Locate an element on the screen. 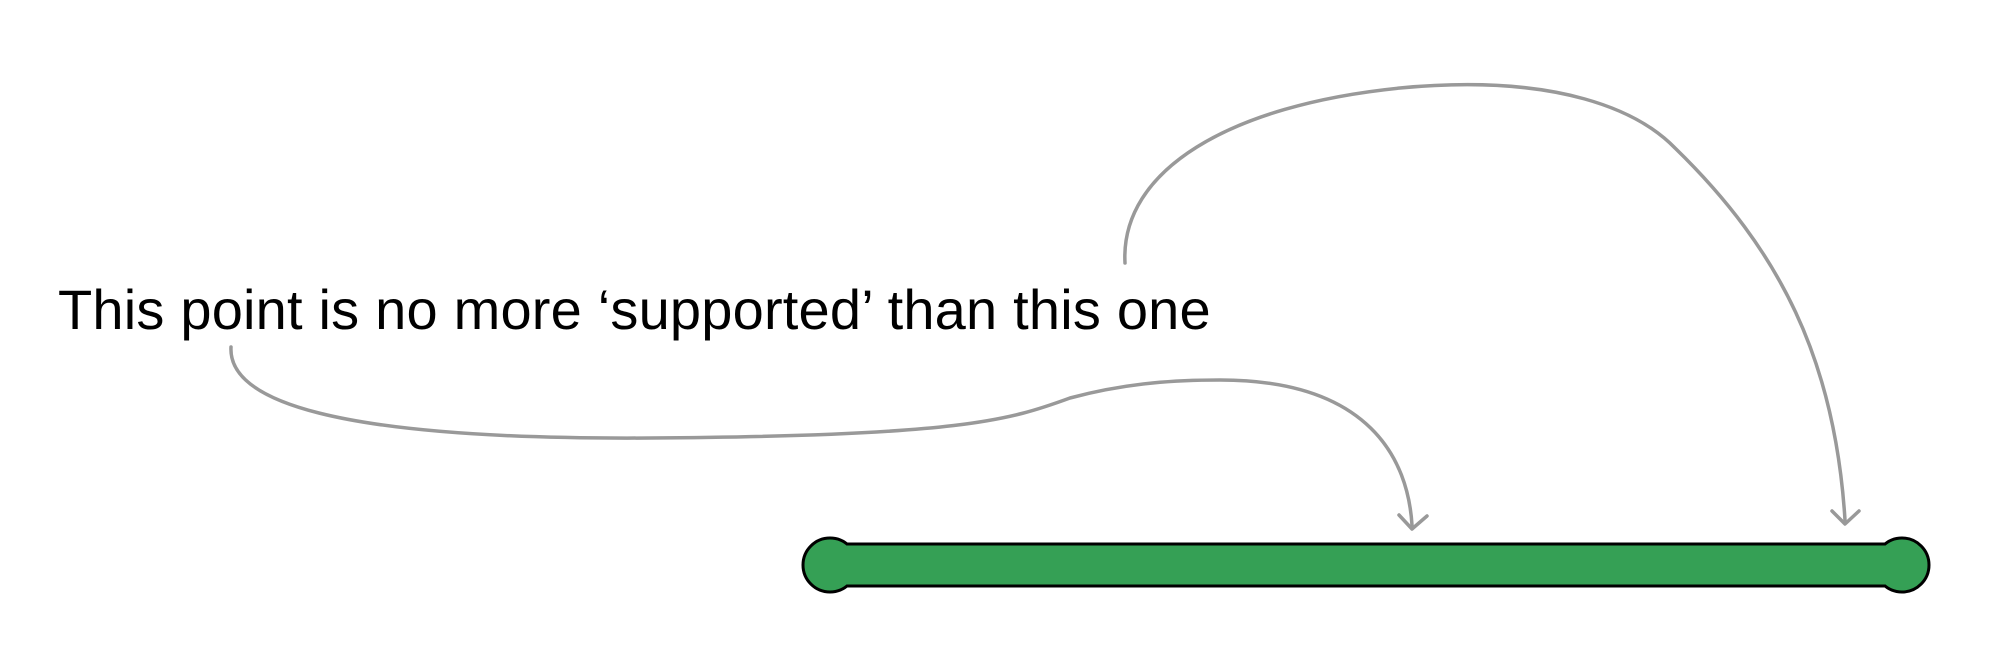  curved-arrow-left-head is located at coordinates (1413, 522).